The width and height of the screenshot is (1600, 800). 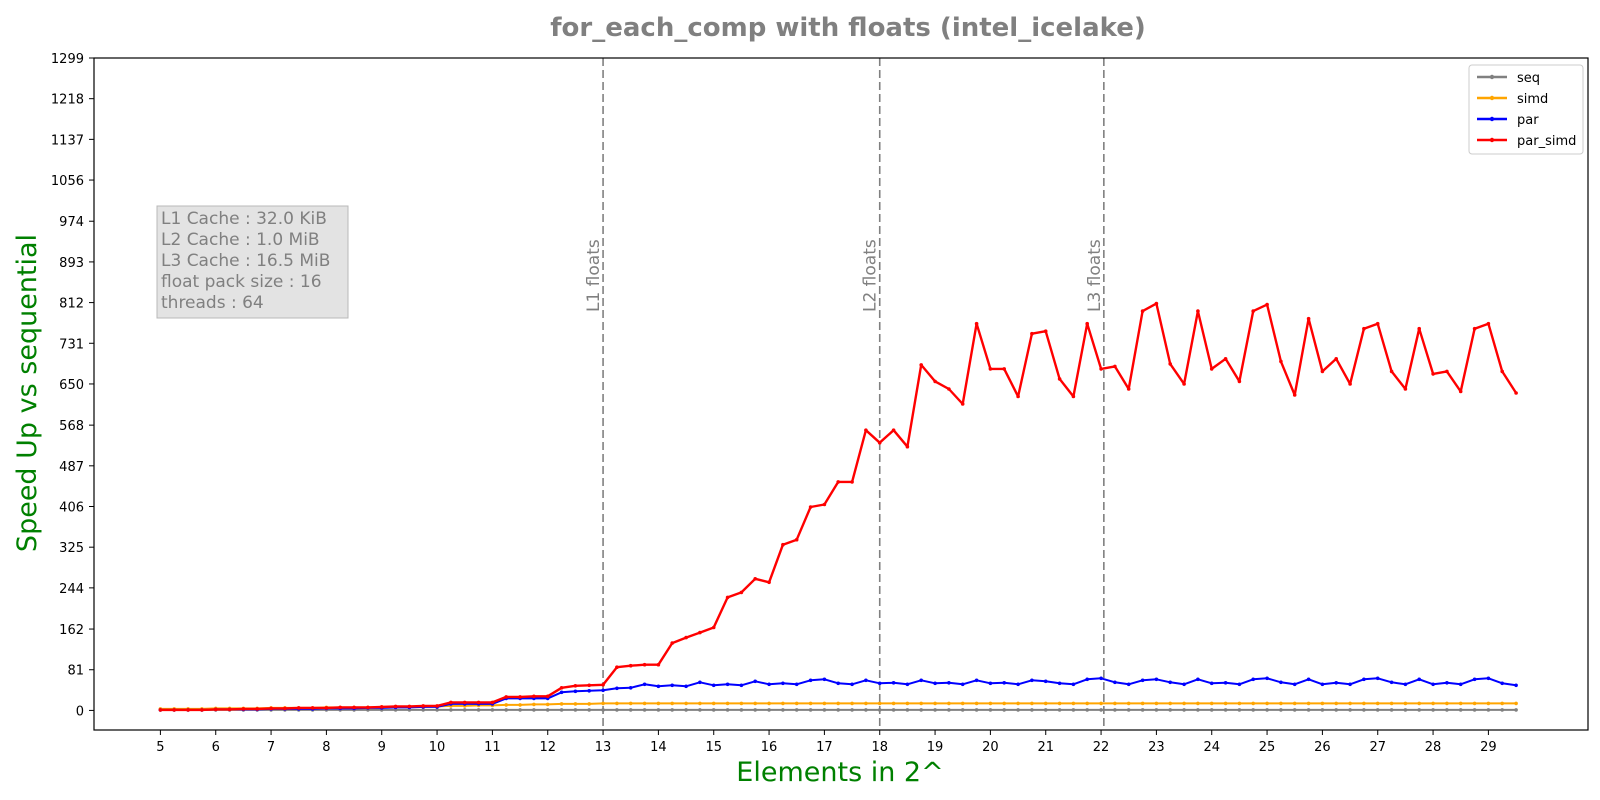 I want to click on x-axis-label: Elements in 2^, so click(x=839, y=772).